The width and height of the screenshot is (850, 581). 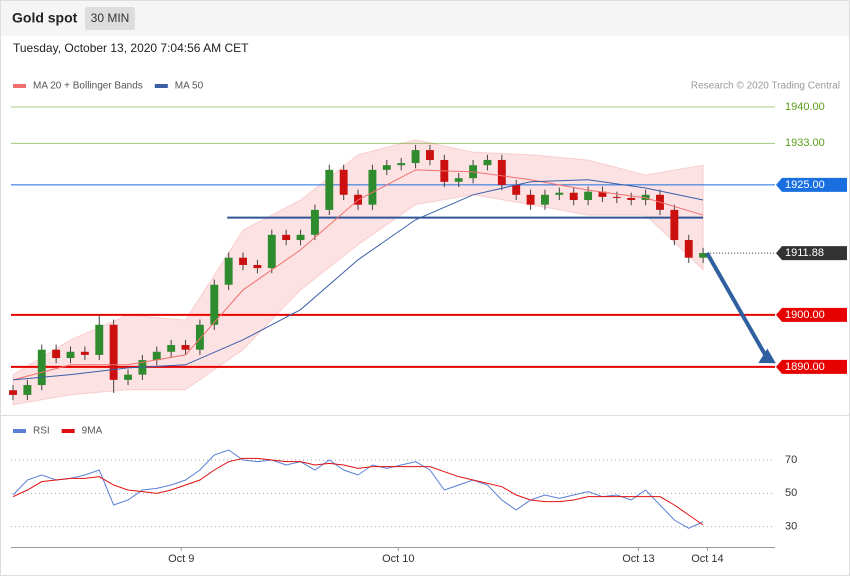 What do you see at coordinates (804, 253) in the screenshot?
I see `level-label: 1911.88` at bounding box center [804, 253].